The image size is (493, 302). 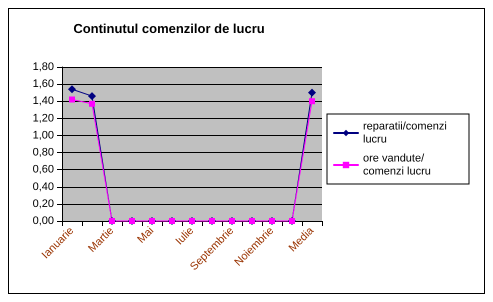 I want to click on x-tick-label: Mai, so click(x=145, y=235).